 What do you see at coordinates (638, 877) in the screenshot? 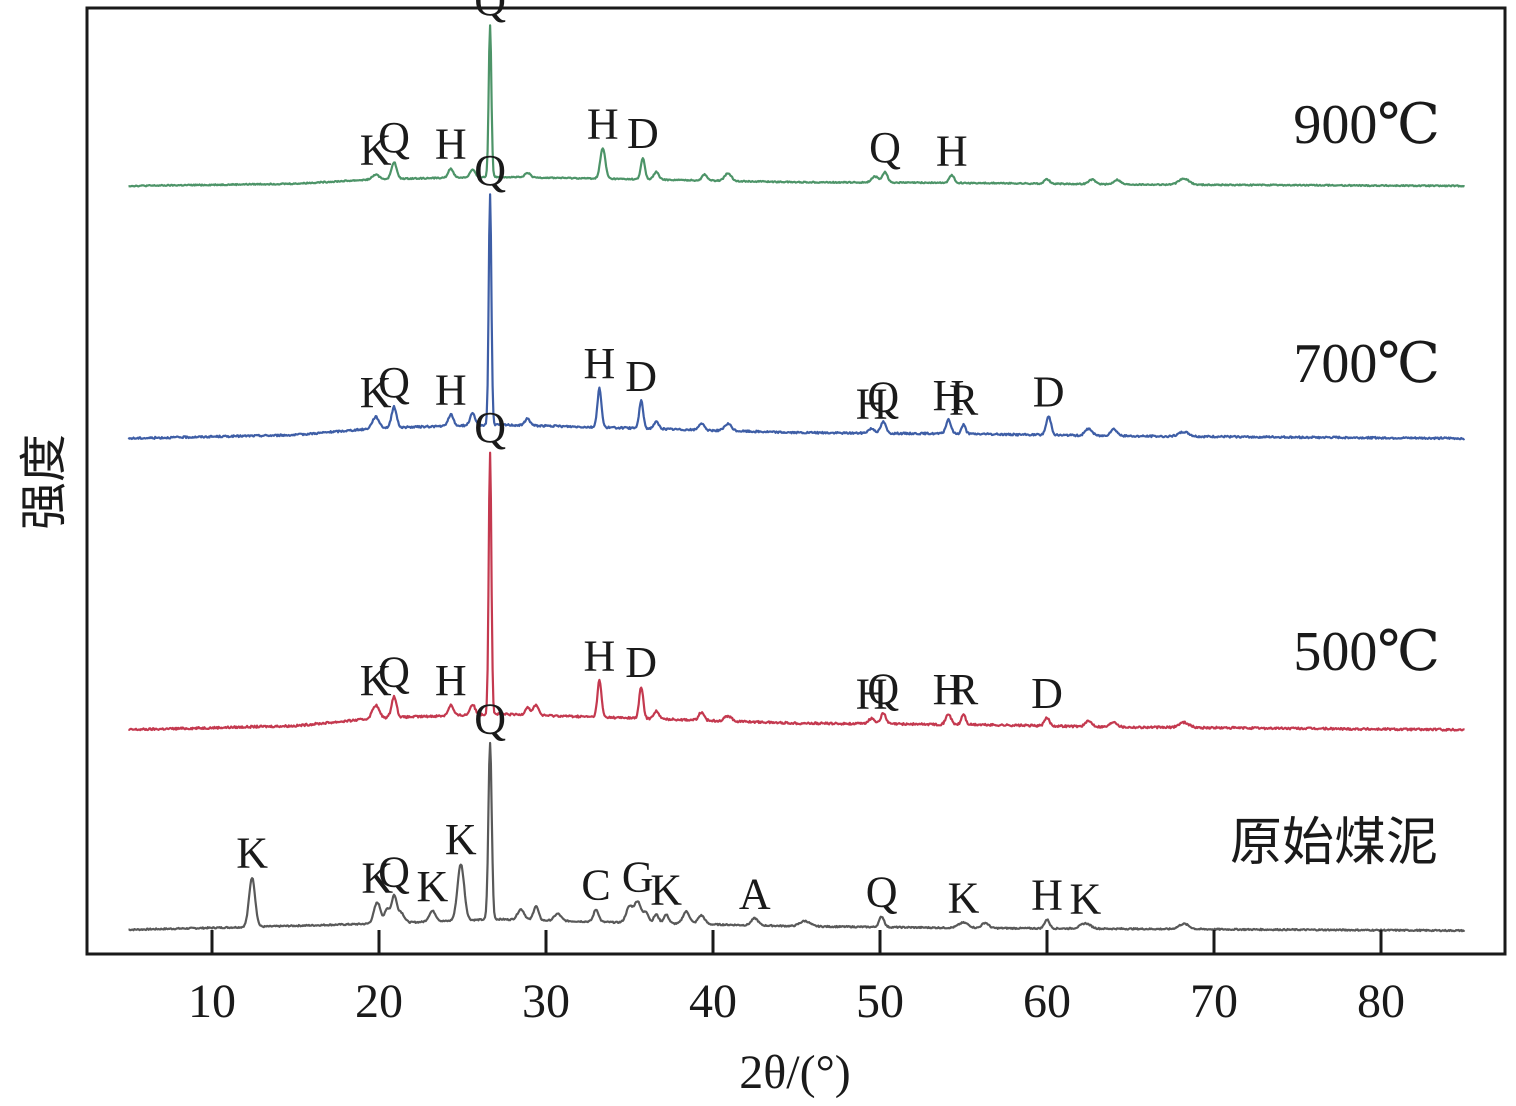
I see `peak-label: G` at bounding box center [638, 877].